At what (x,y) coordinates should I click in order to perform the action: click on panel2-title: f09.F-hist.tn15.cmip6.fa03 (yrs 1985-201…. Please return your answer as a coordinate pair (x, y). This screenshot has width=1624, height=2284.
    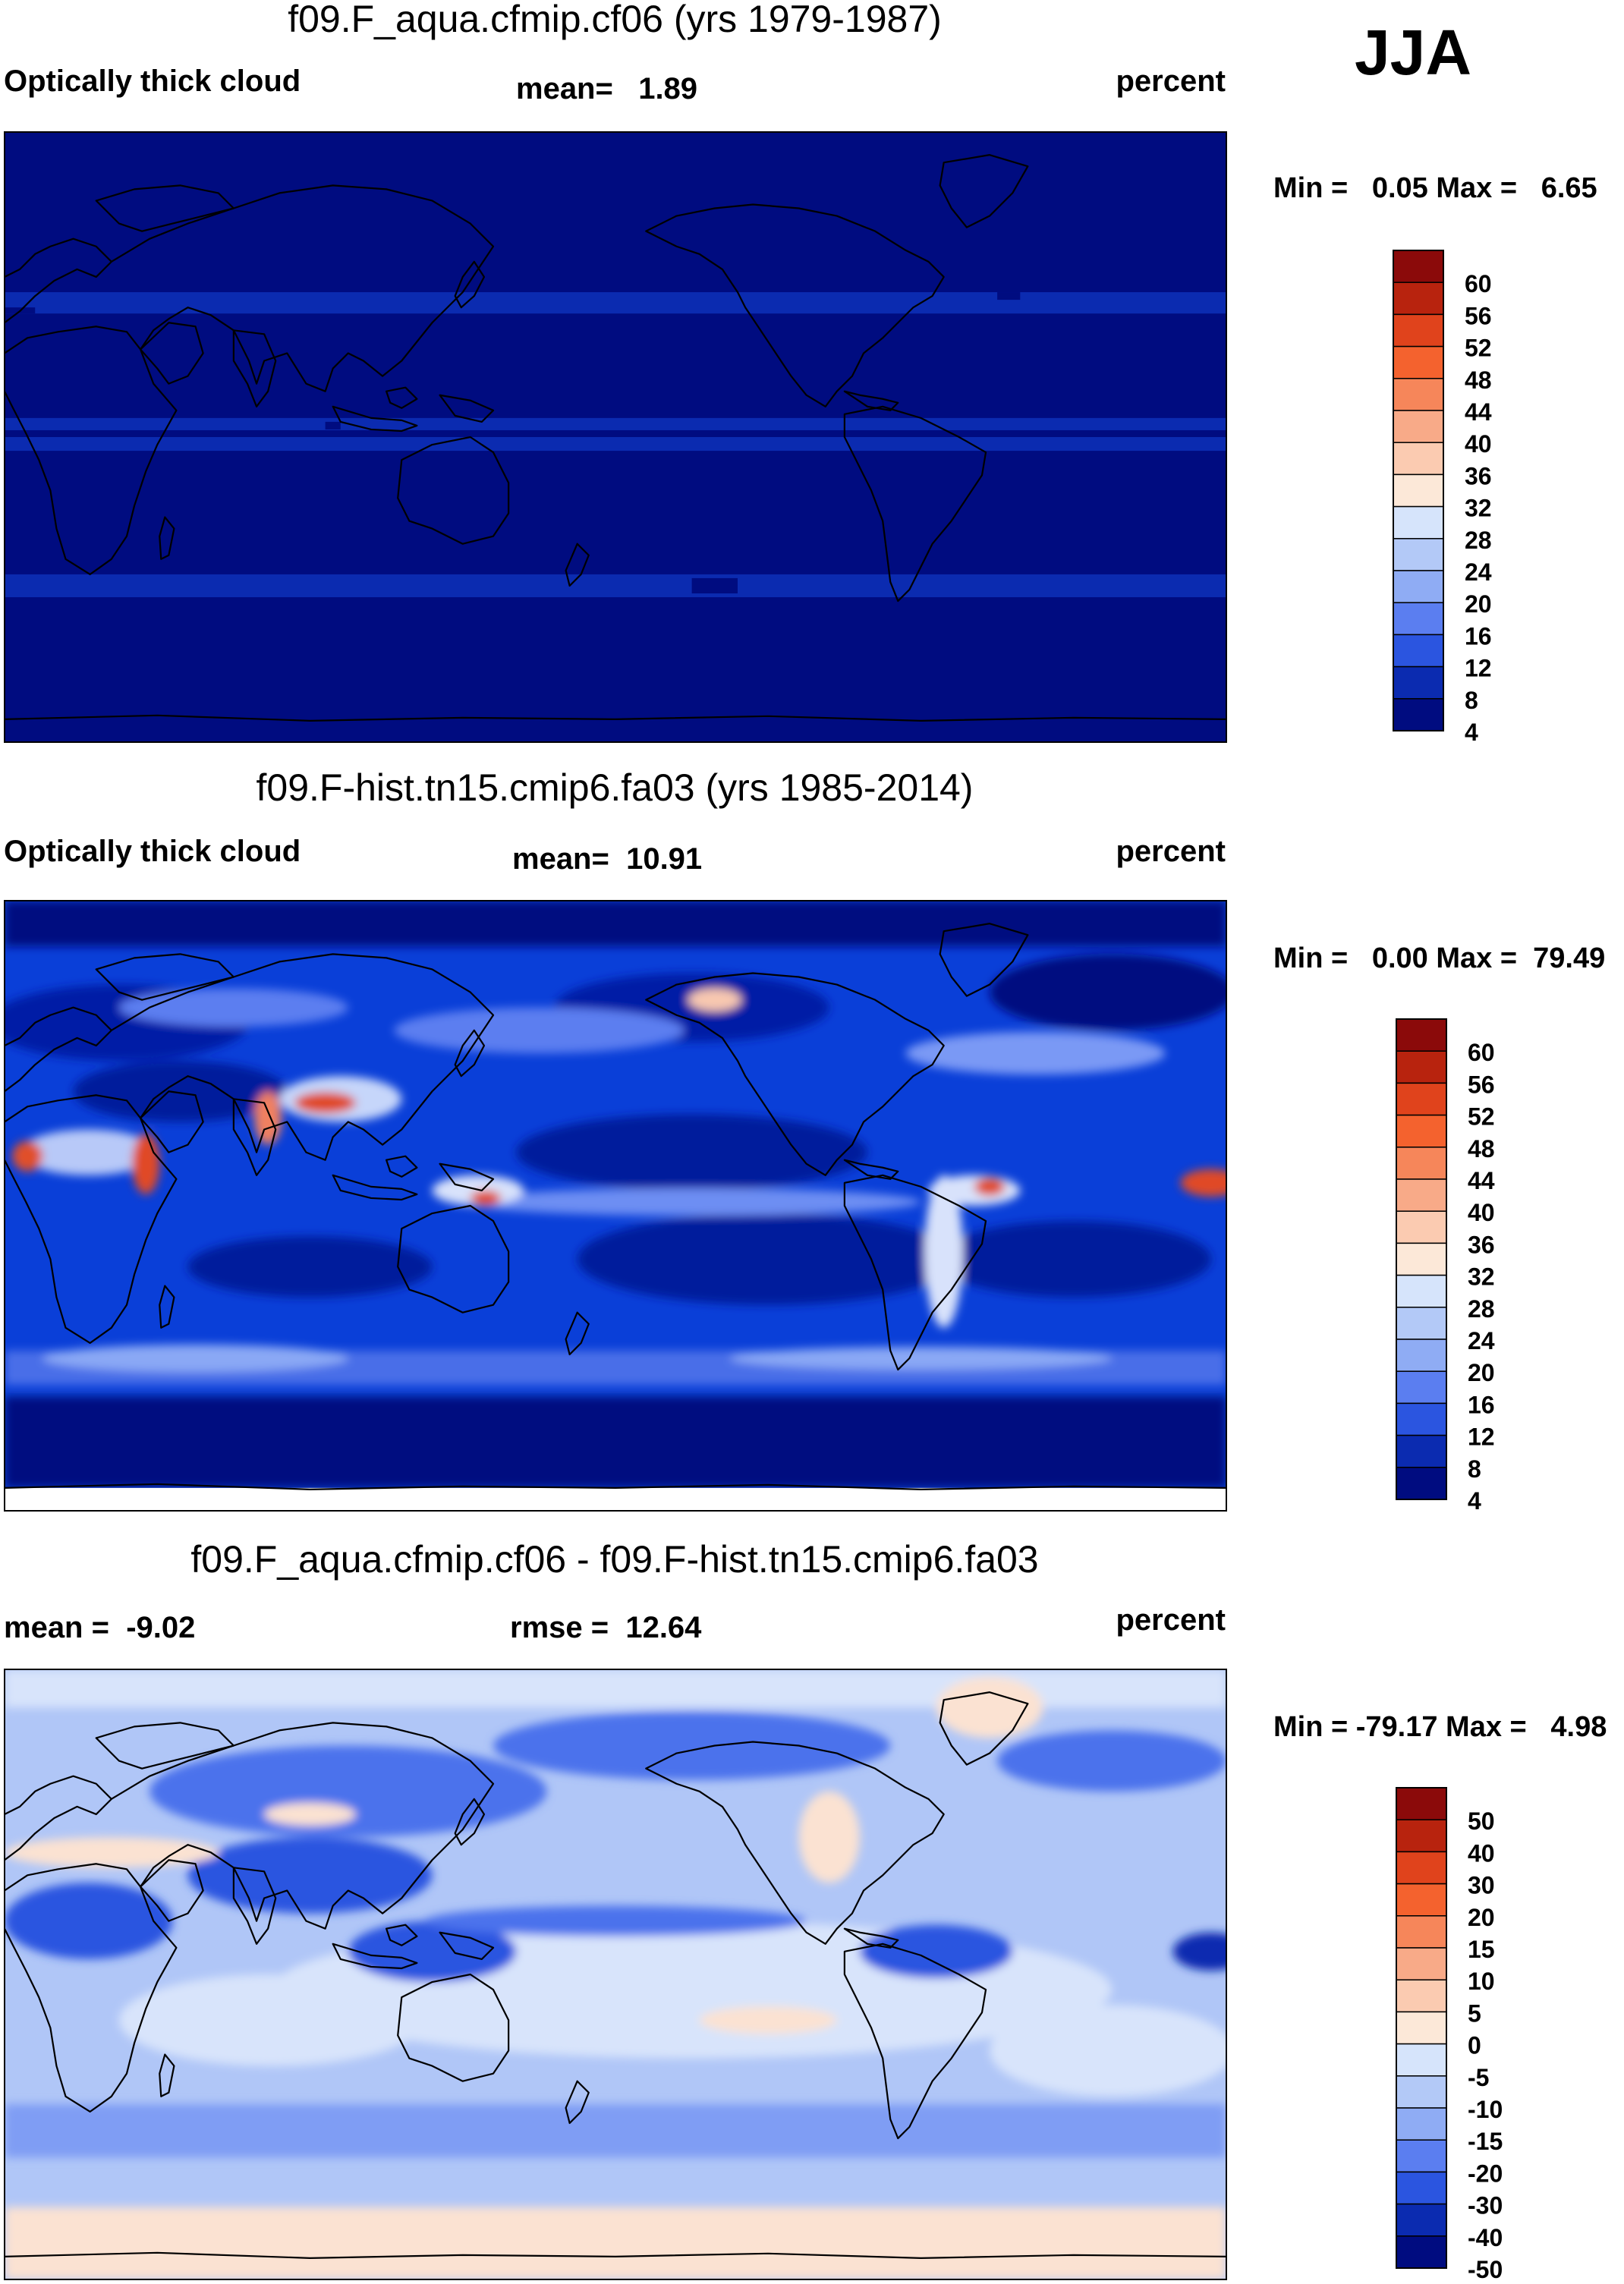
    Looking at the image, I should click on (615, 787).